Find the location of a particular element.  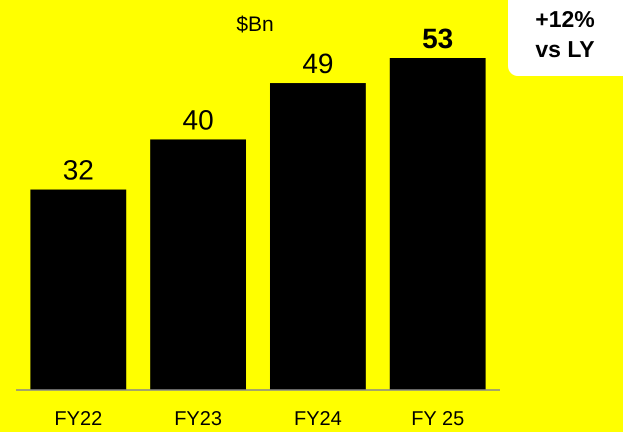

data-label: 53 is located at coordinates (438, 38).